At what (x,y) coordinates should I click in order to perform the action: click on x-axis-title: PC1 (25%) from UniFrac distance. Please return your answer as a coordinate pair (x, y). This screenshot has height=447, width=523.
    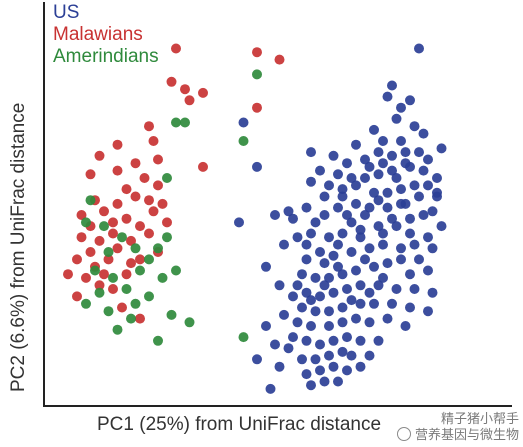
    Looking at the image, I should click on (239, 424).